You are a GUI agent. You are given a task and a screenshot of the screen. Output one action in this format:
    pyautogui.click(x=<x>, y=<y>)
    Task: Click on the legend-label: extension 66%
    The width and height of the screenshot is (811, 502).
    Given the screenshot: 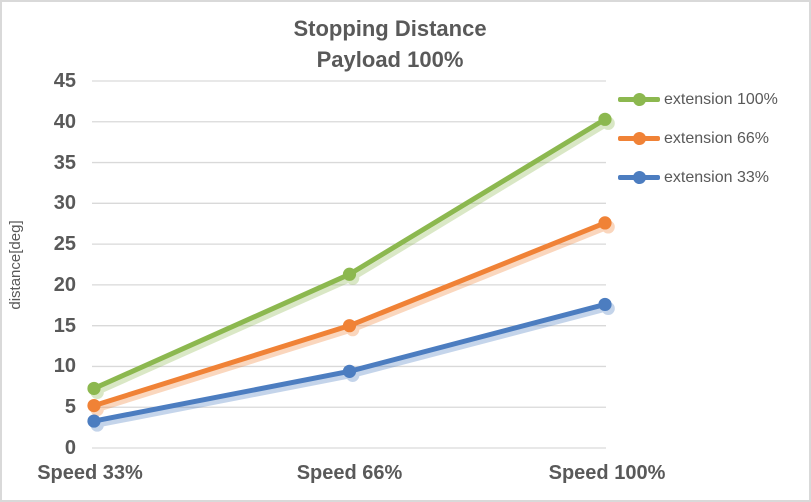 What is the action you would take?
    pyautogui.click(x=716, y=138)
    